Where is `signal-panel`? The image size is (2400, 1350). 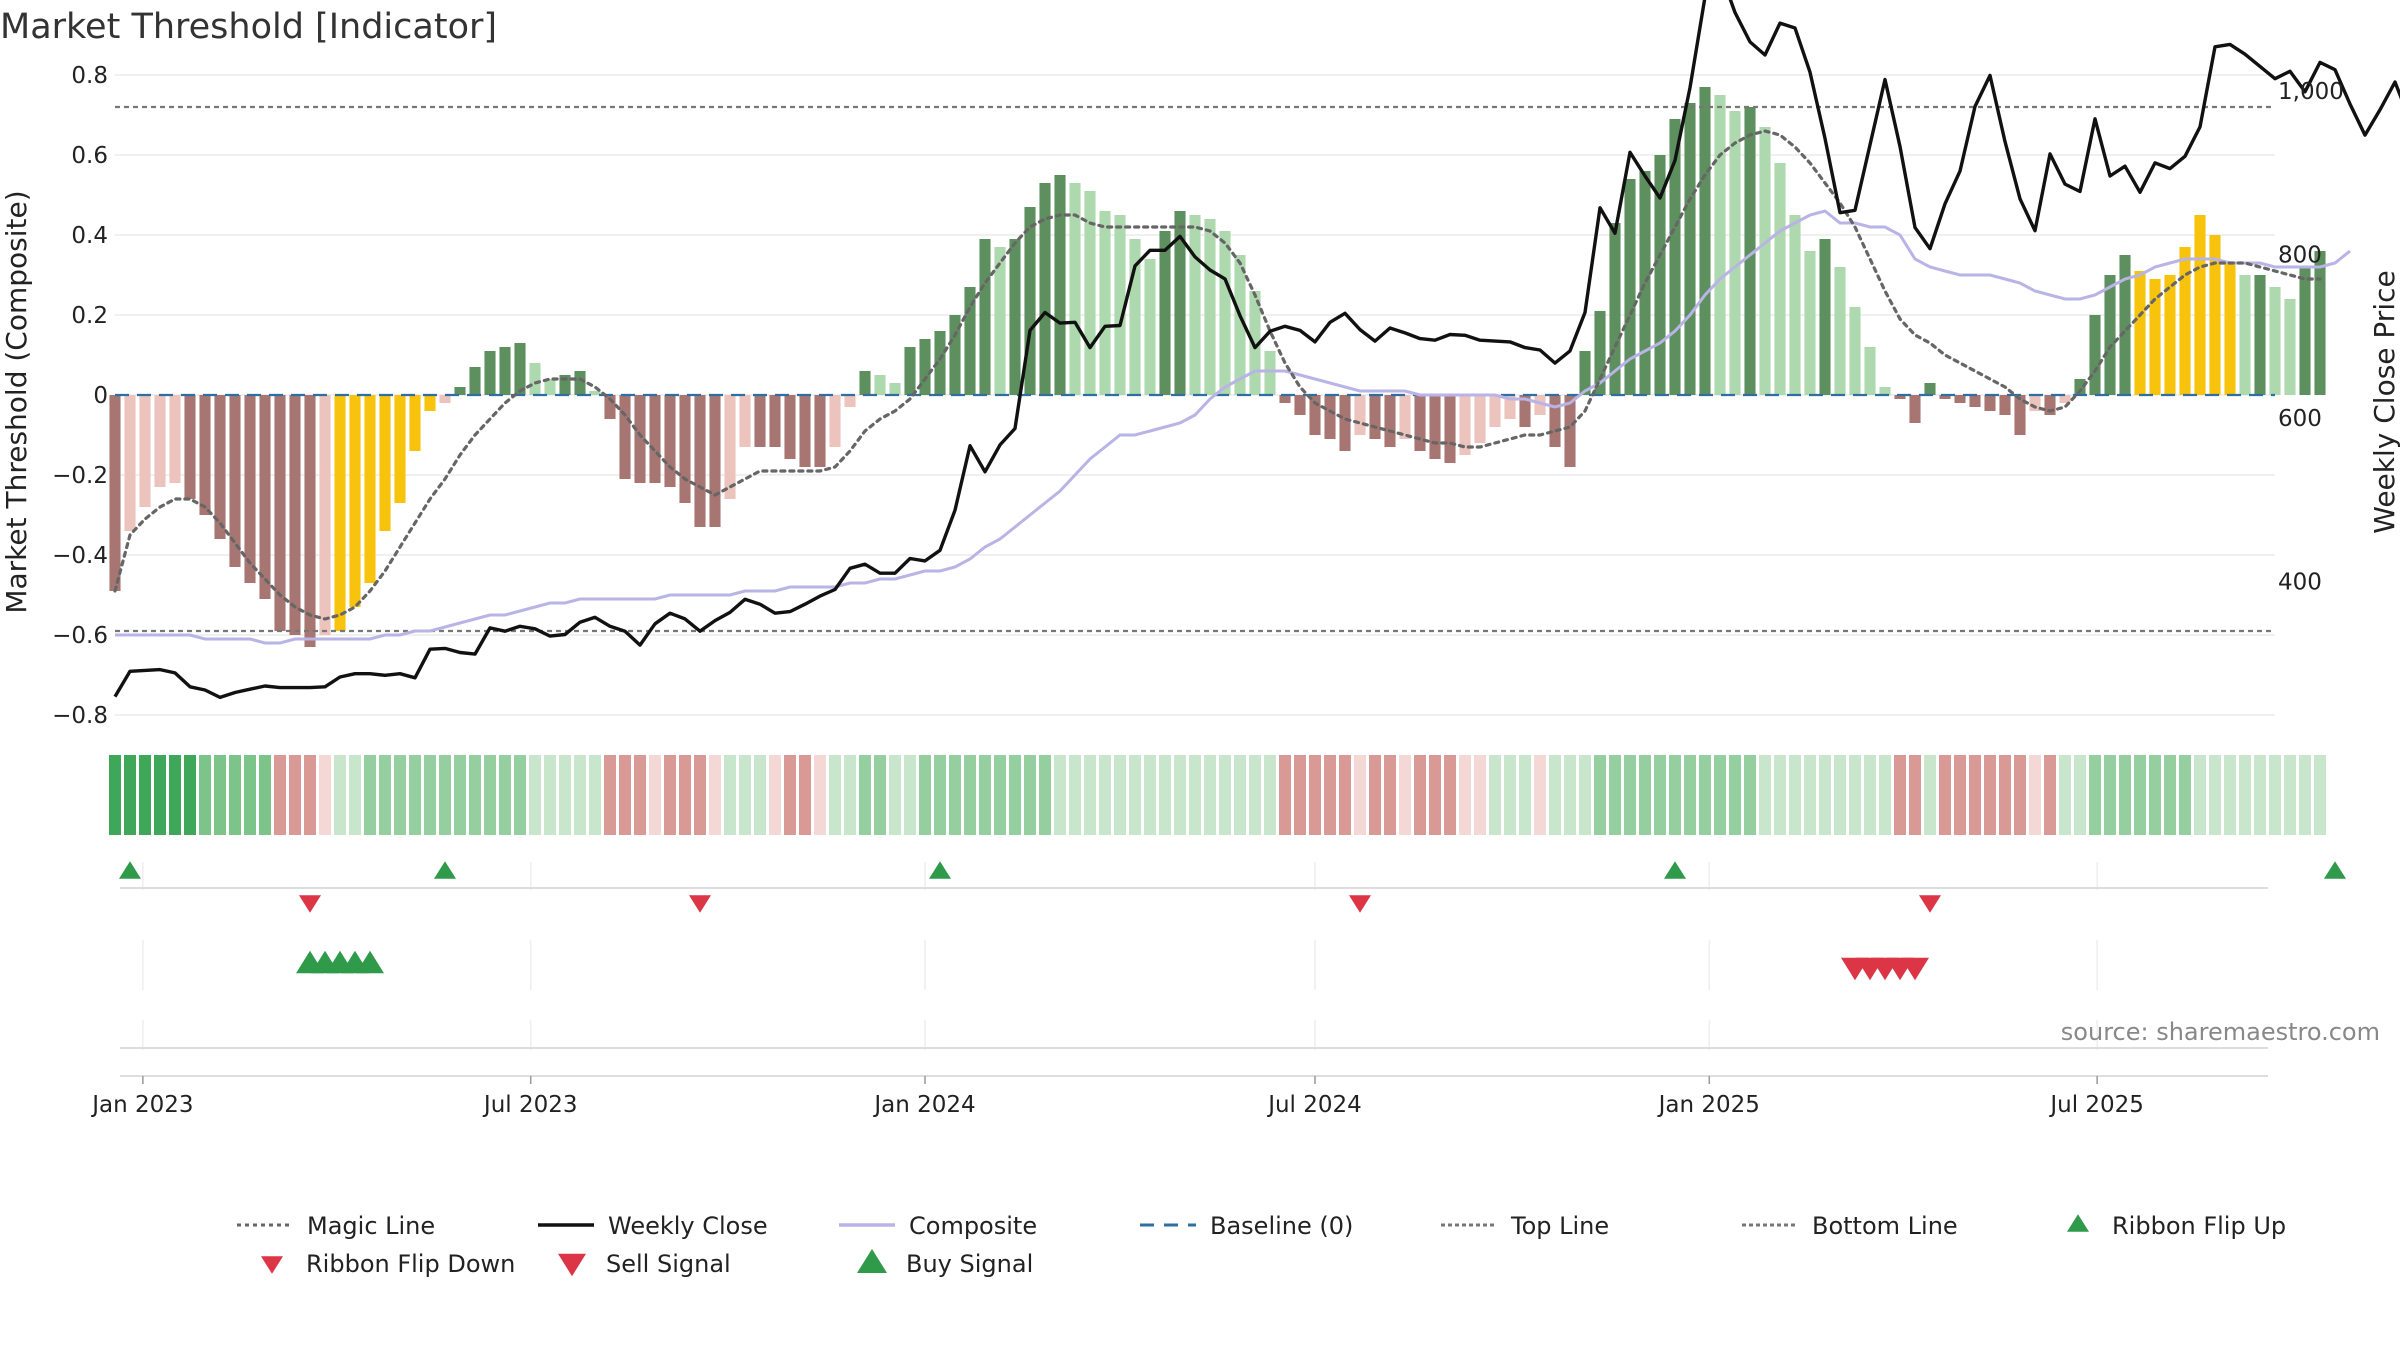 signal-panel is located at coordinates (1232, 969).